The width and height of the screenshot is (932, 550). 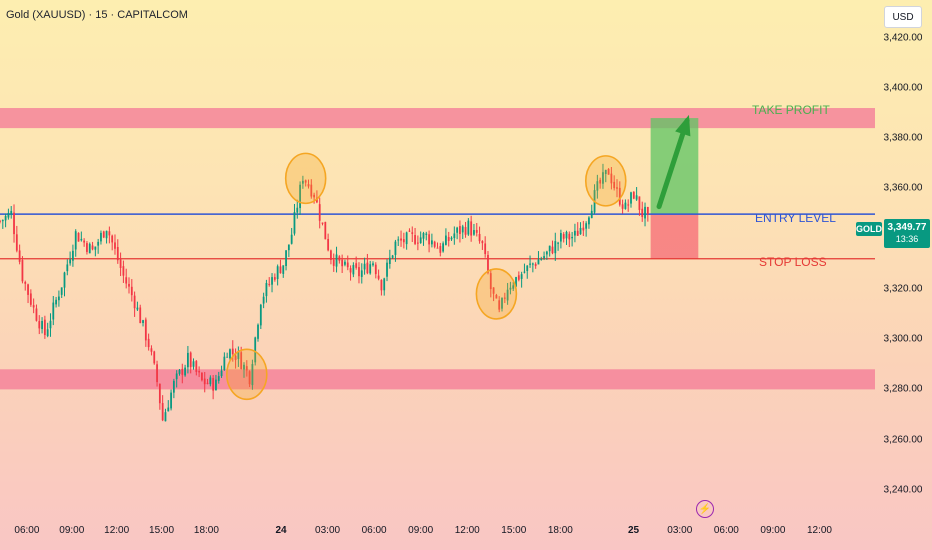 I want to click on currency-button: USD, so click(x=903, y=17).